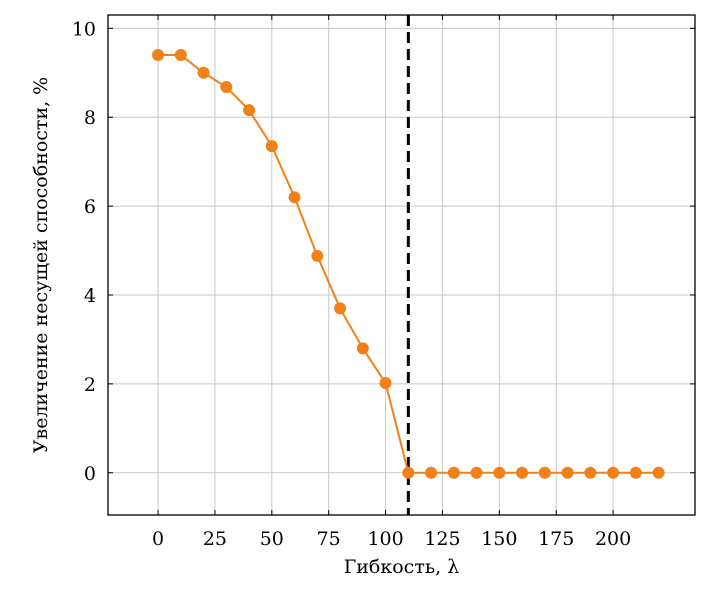 Image resolution: width=724 pixels, height=593 pixels. I want to click on x-tick-label: 0, so click(158, 539).